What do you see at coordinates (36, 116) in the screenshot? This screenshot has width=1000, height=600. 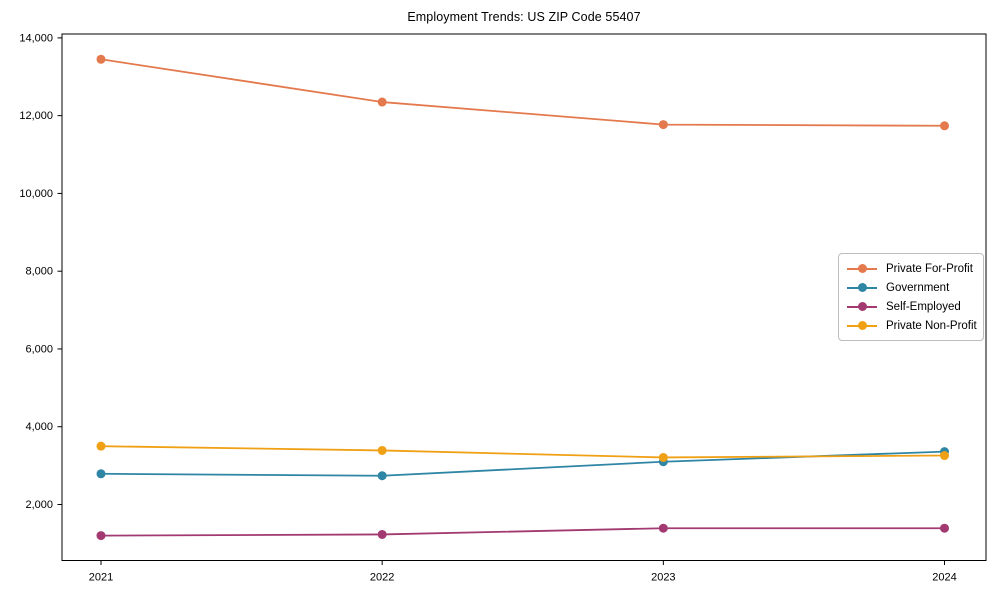 I see `y-tick-label: 12,000` at bounding box center [36, 116].